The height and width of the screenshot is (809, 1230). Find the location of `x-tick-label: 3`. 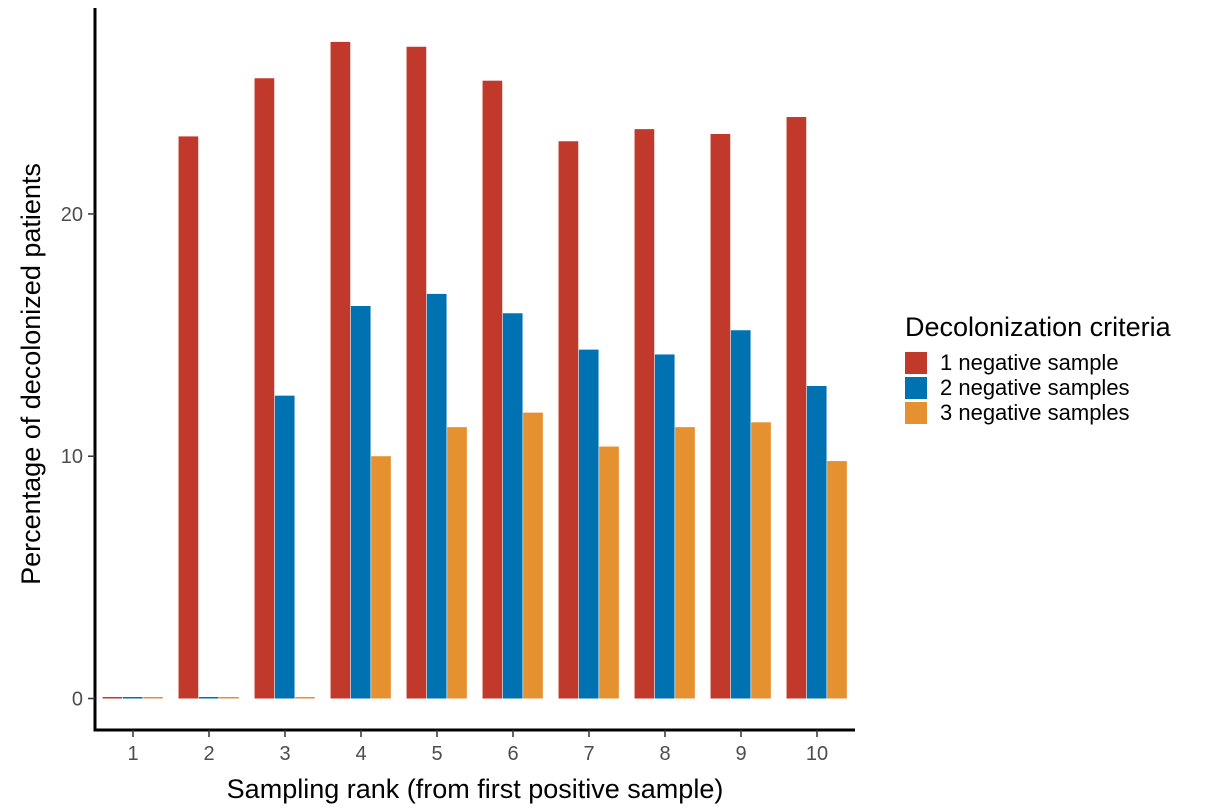

x-tick-label: 3 is located at coordinates (284, 754).